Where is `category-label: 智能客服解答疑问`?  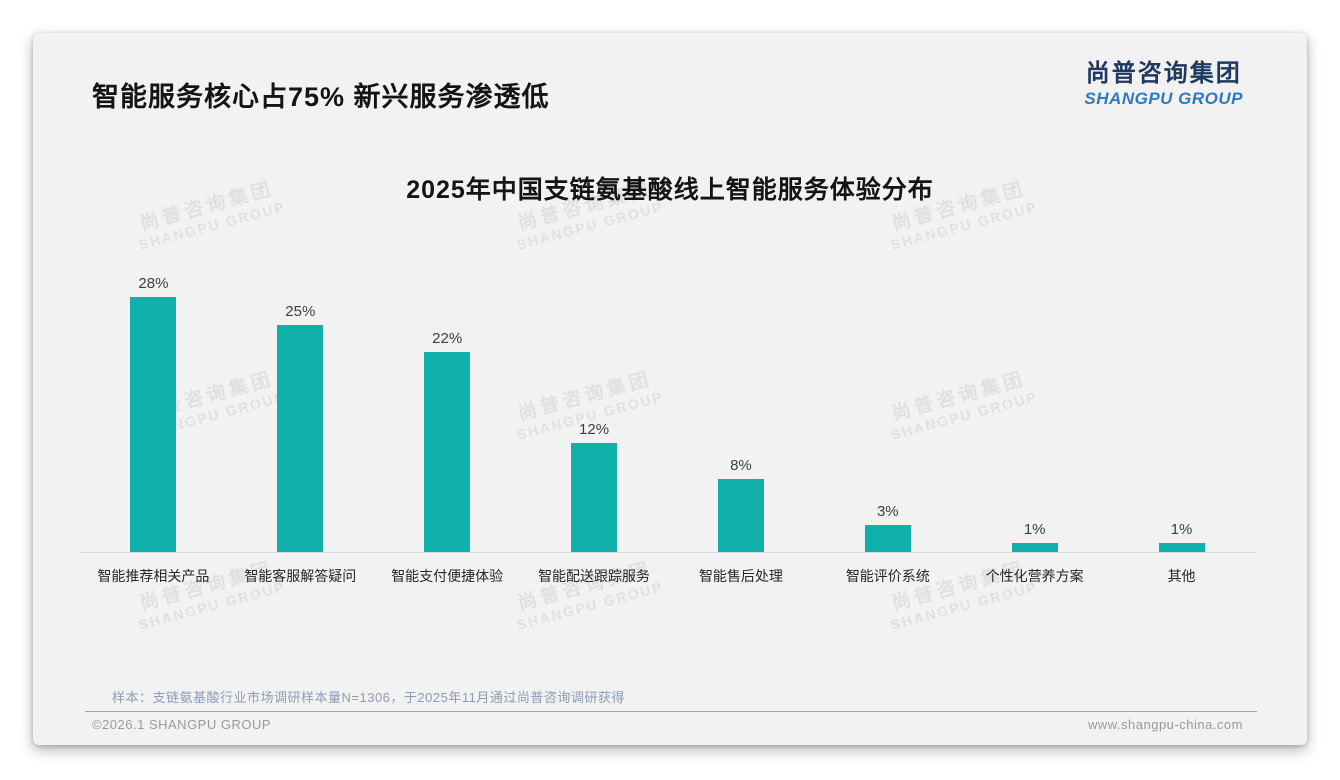 category-label: 智能客服解答疑问 is located at coordinates (300, 576).